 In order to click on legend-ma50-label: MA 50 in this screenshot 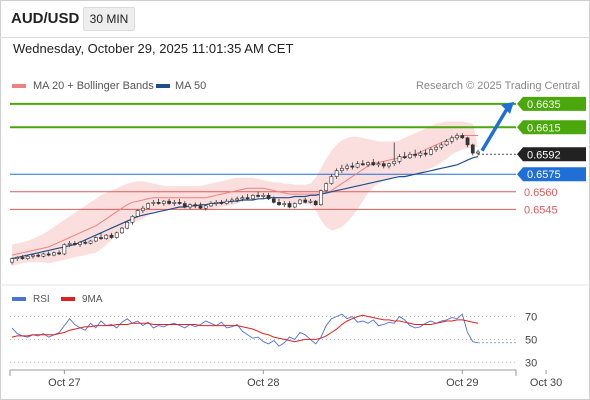, I will do `click(191, 86)`.